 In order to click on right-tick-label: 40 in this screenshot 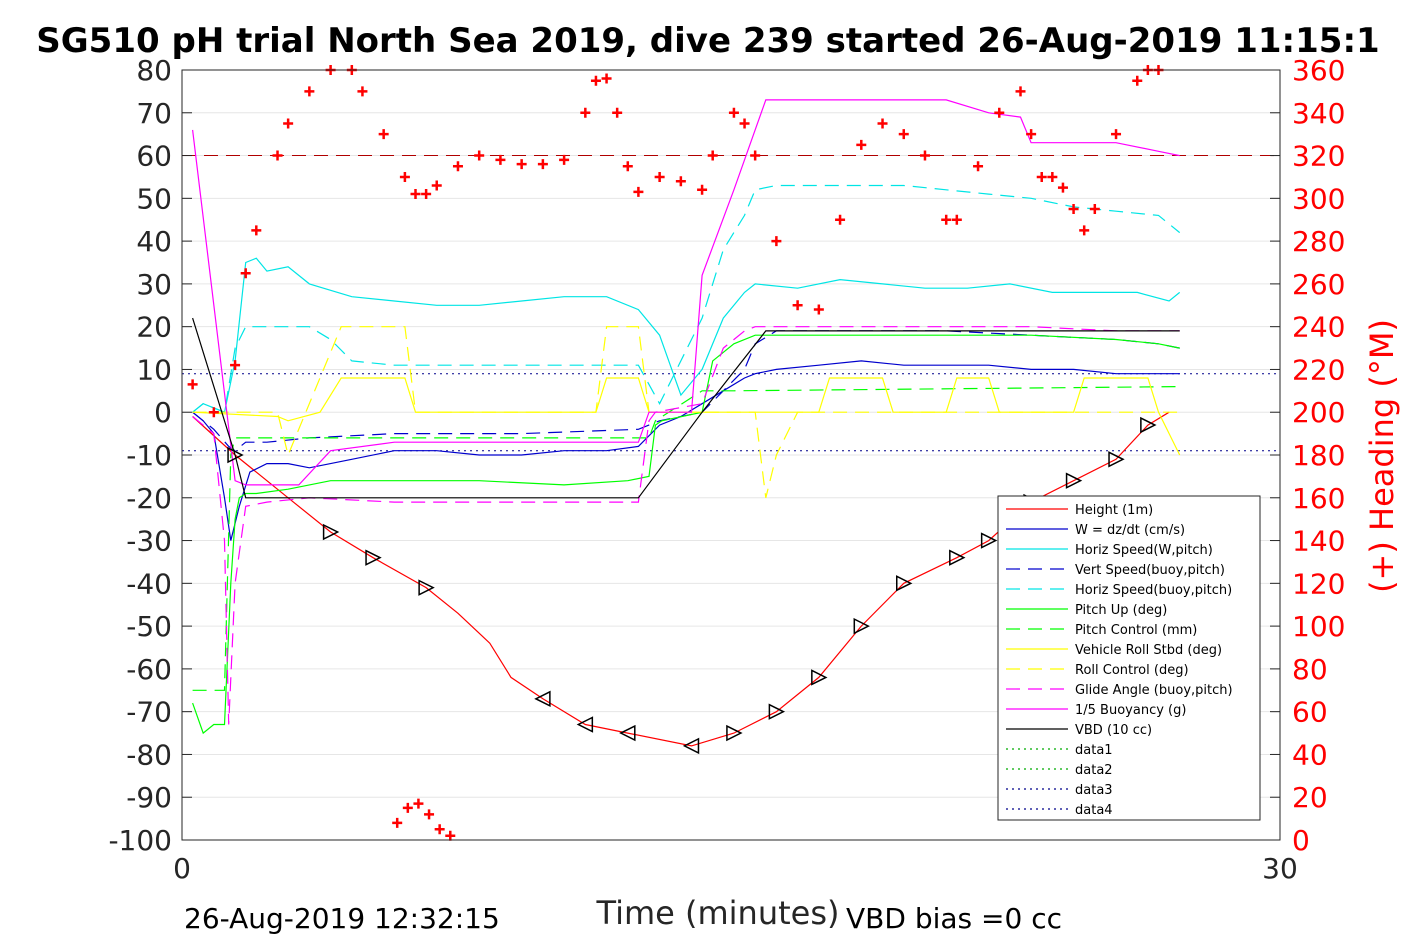, I will do `click(1310, 754)`.